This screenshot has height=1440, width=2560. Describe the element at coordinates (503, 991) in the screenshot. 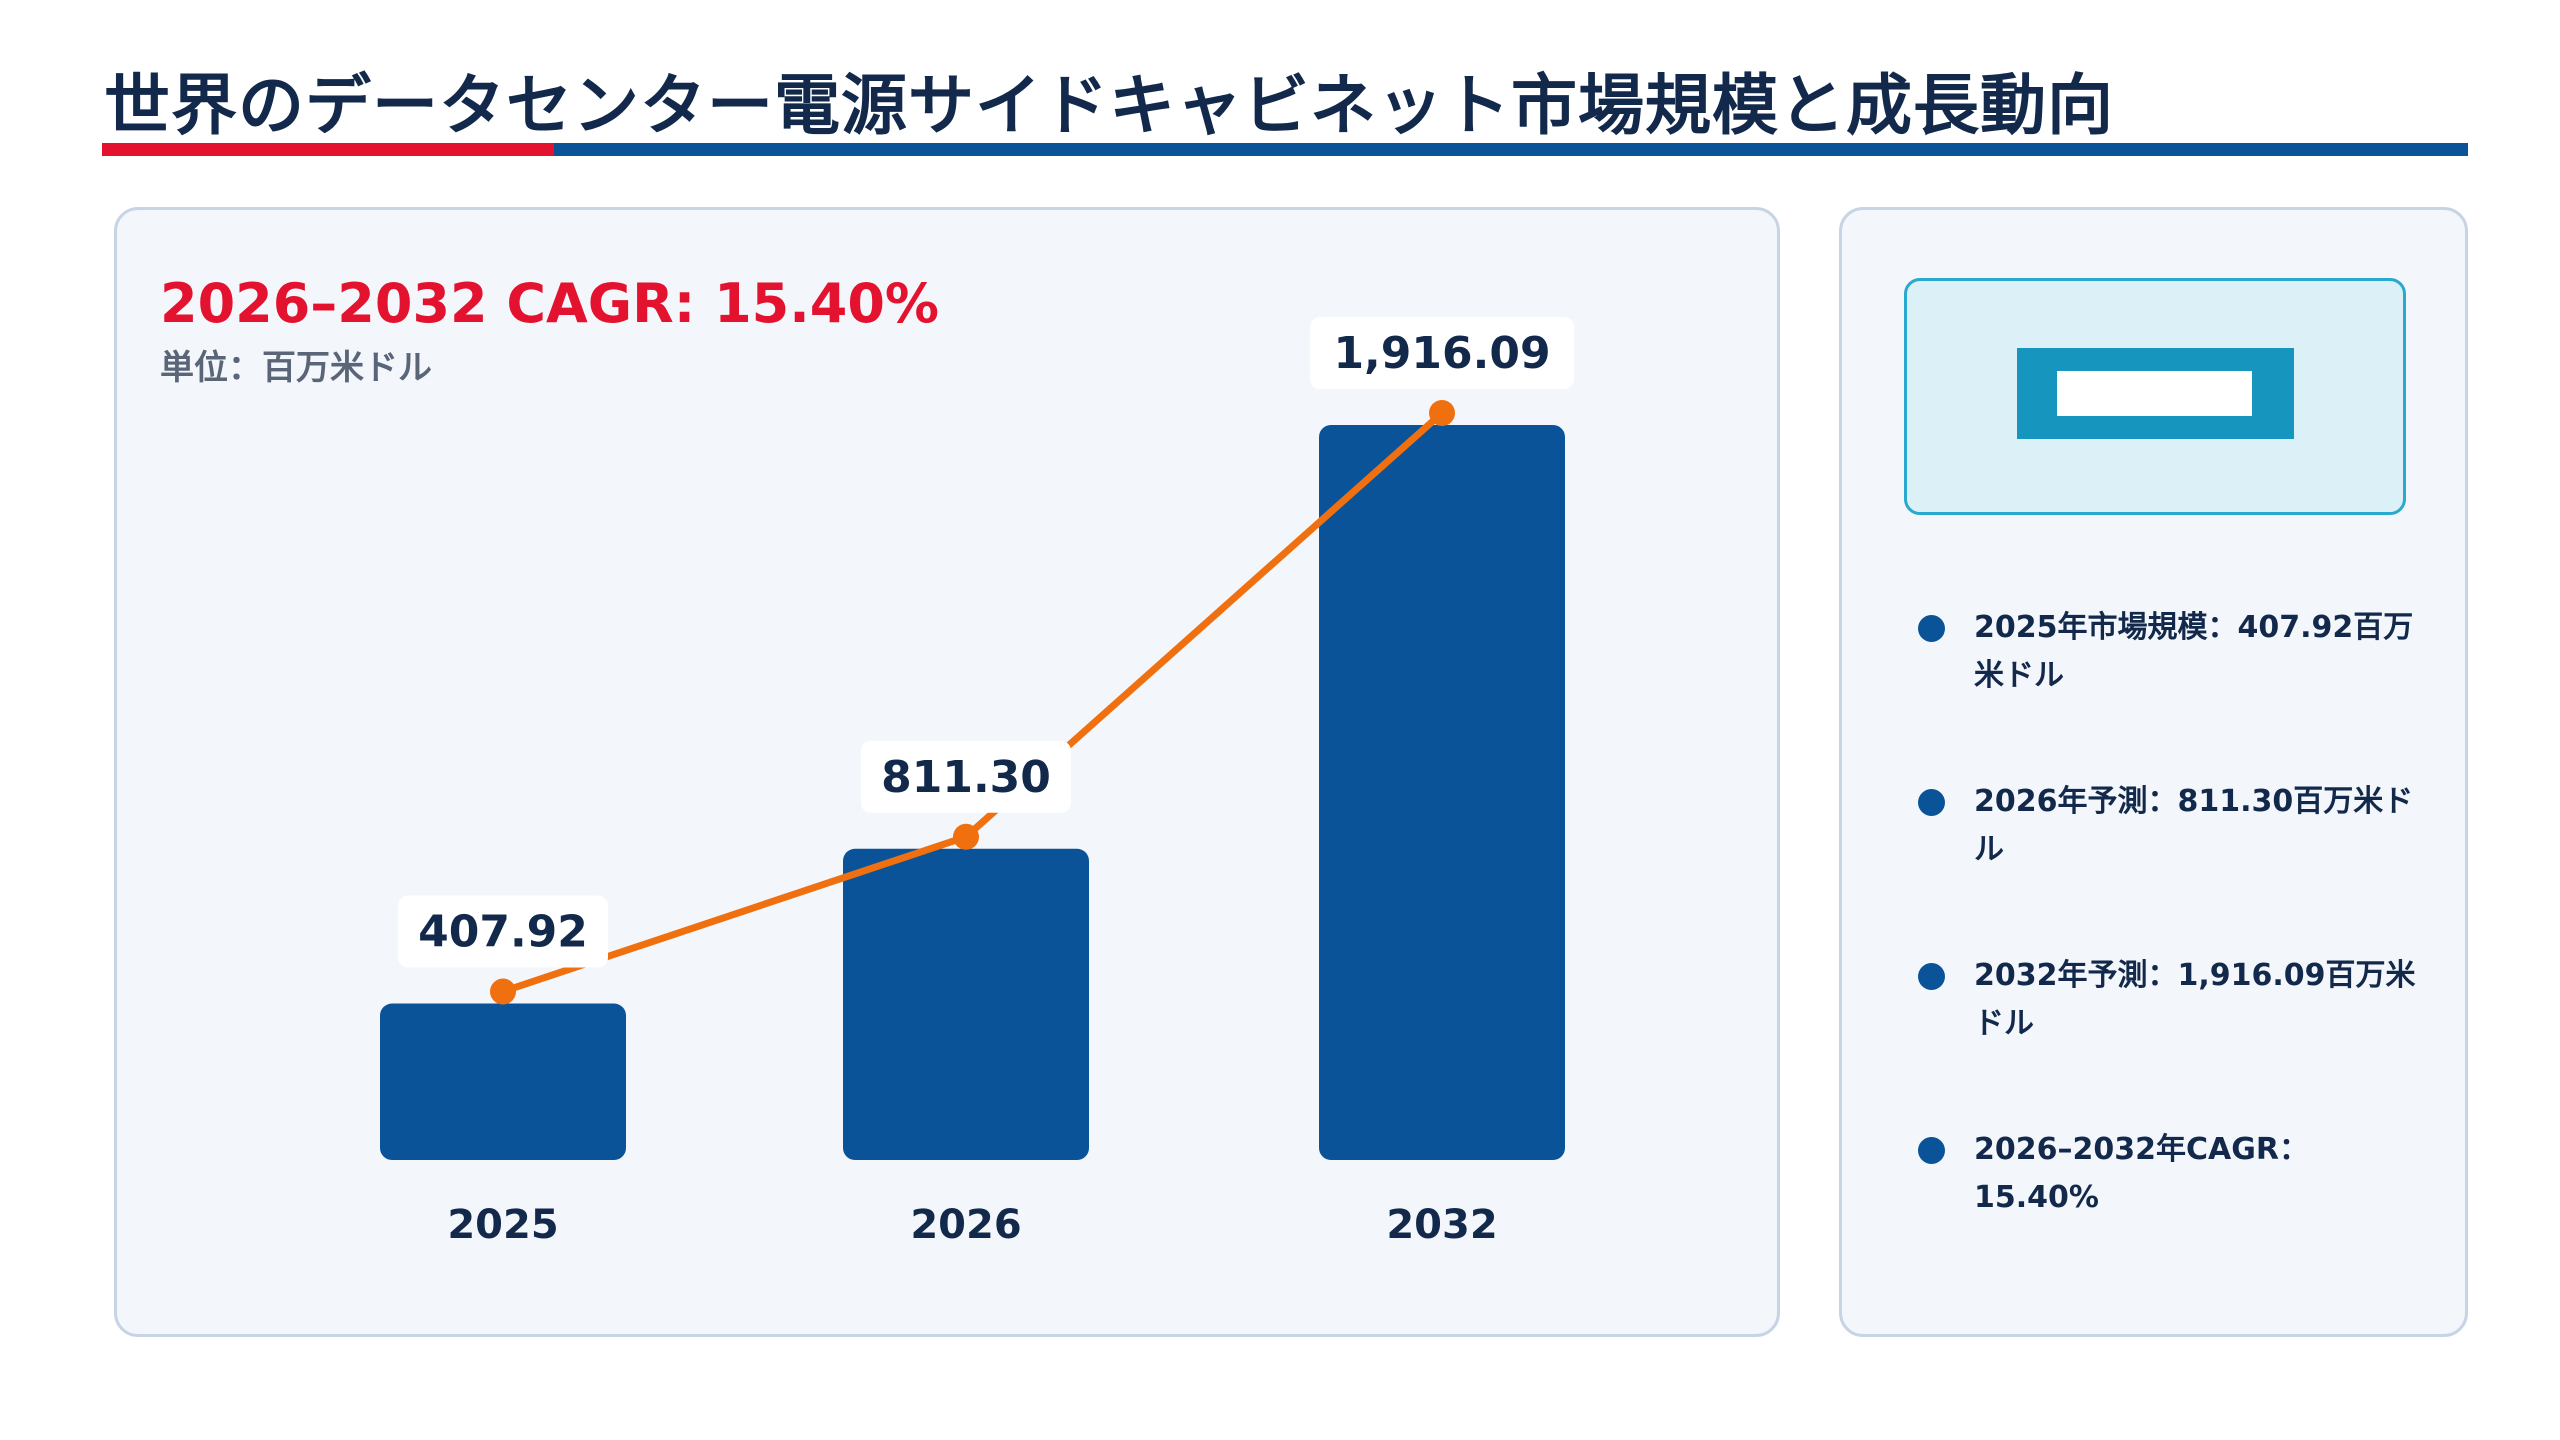

I see `line-point-2025` at that location.